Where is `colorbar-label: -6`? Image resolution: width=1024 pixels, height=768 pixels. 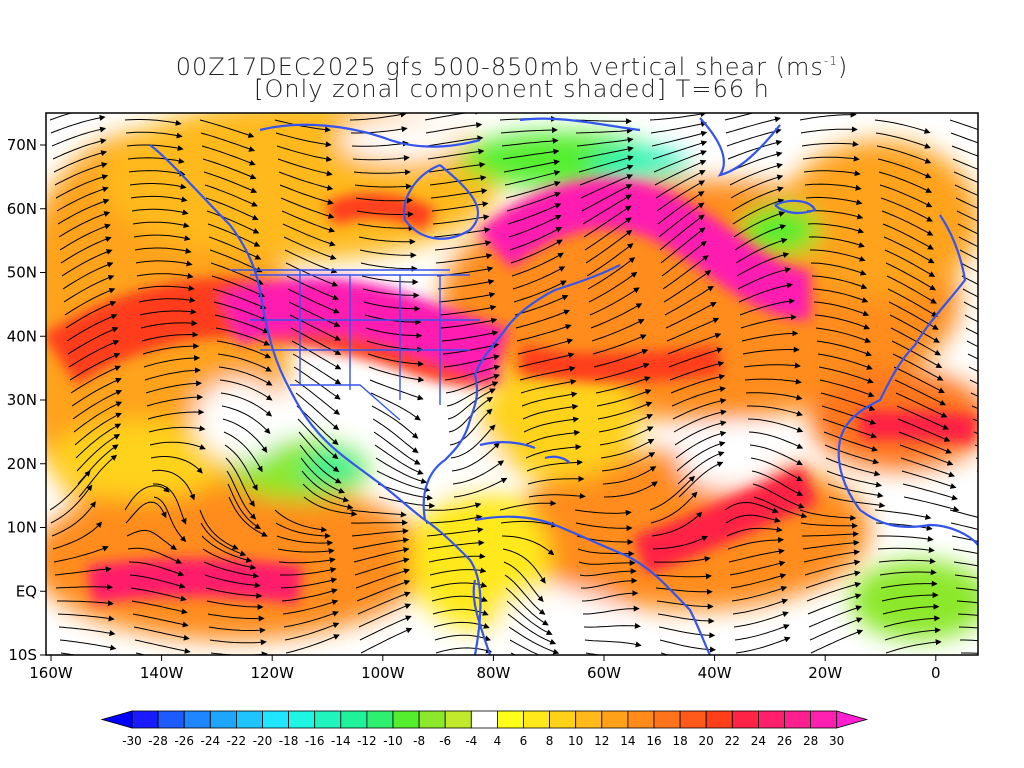
colorbar-label: -6 is located at coordinates (445, 741).